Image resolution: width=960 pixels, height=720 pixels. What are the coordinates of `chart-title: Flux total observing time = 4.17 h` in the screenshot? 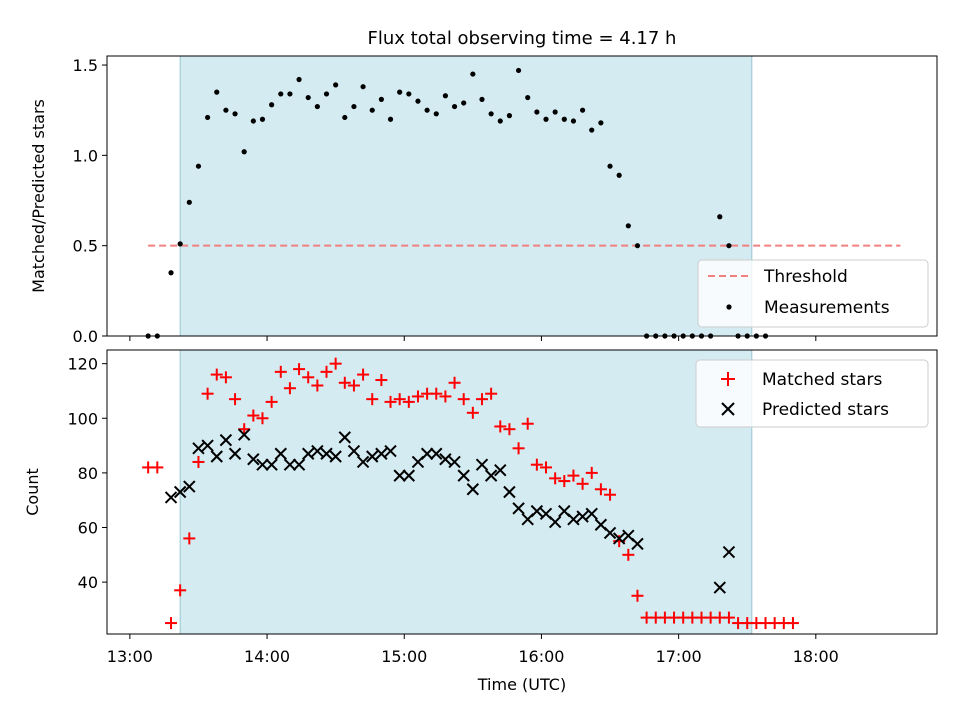 It's located at (522, 38).